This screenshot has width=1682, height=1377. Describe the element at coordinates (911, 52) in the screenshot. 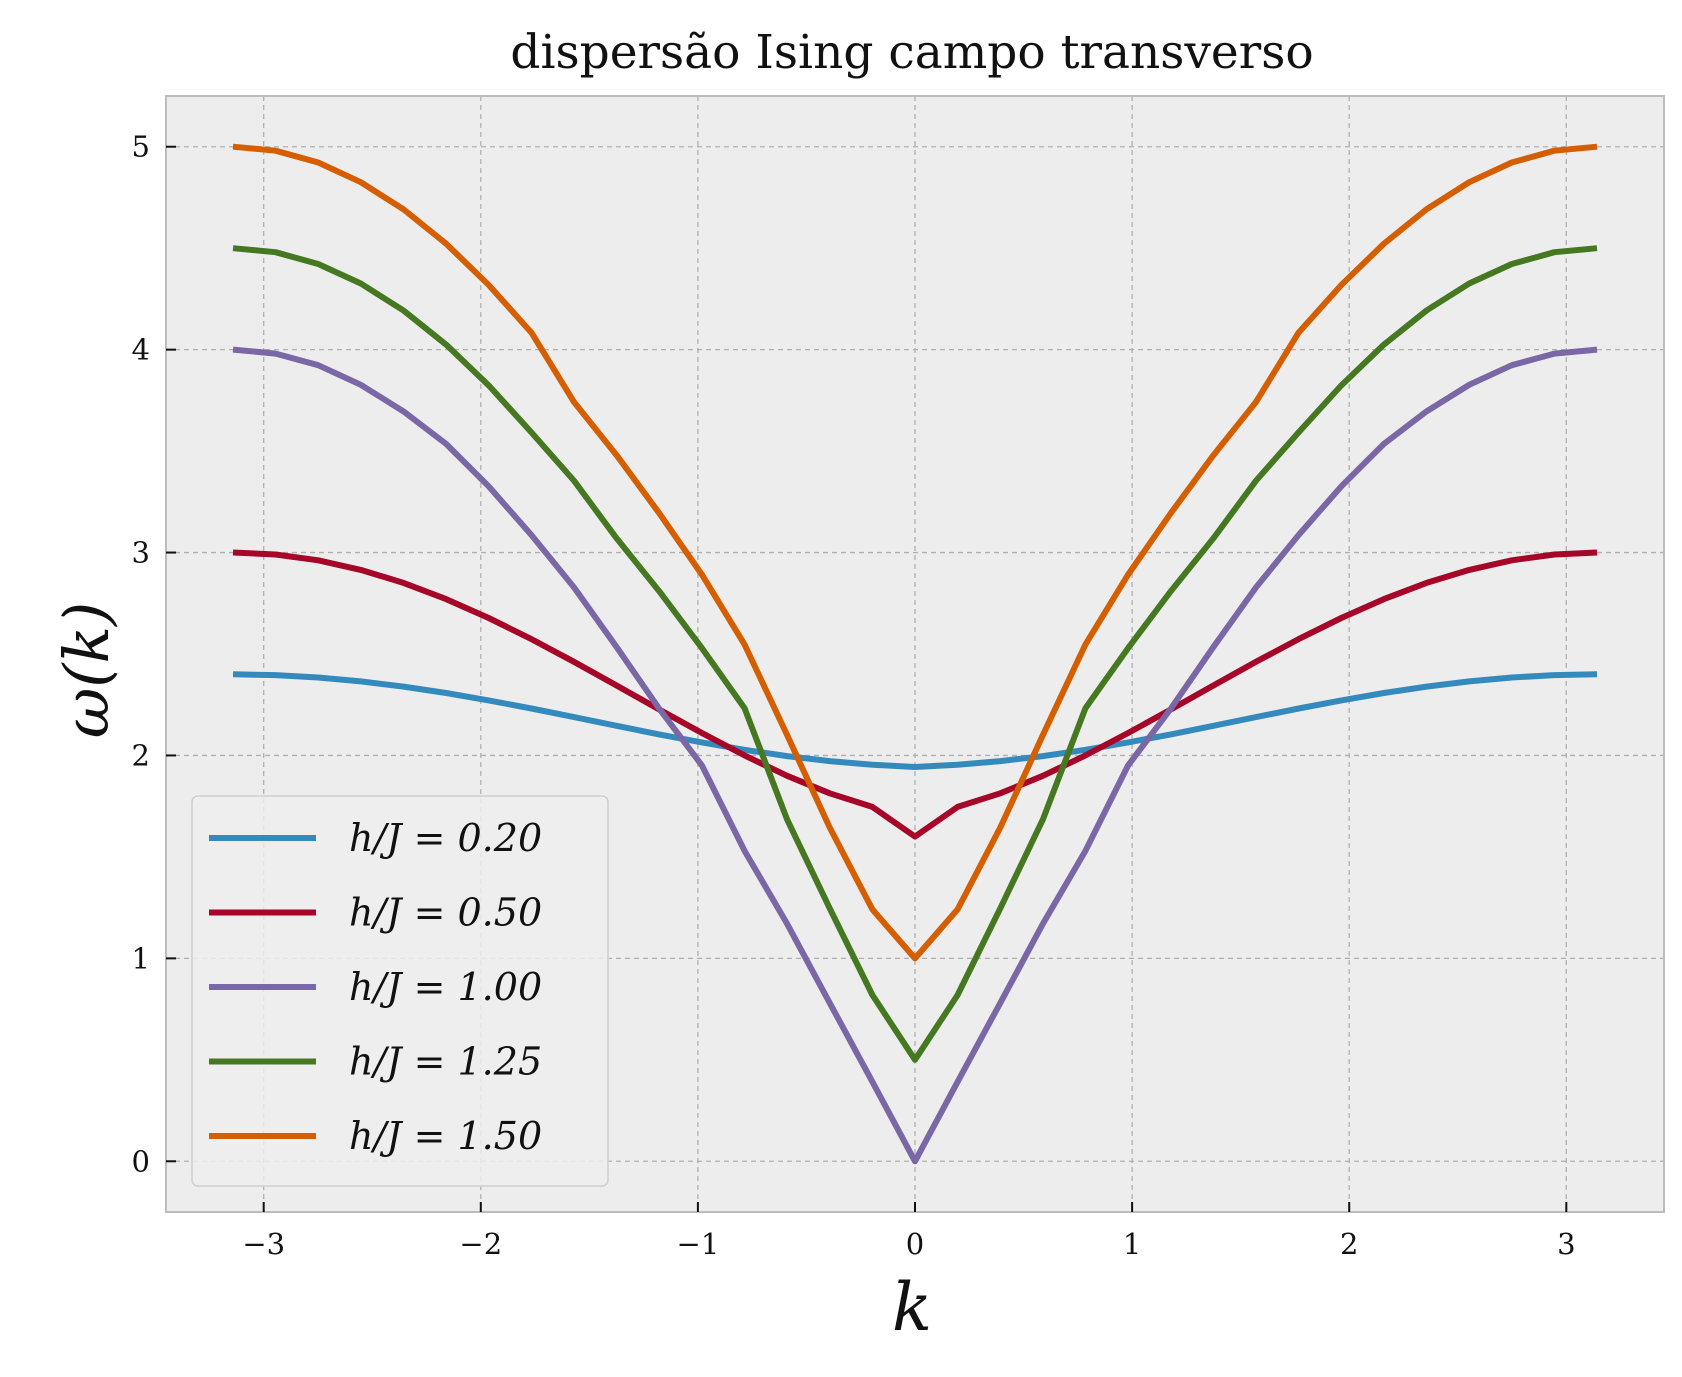

I see `chart-title: dispersão Ising campo transverso` at that location.